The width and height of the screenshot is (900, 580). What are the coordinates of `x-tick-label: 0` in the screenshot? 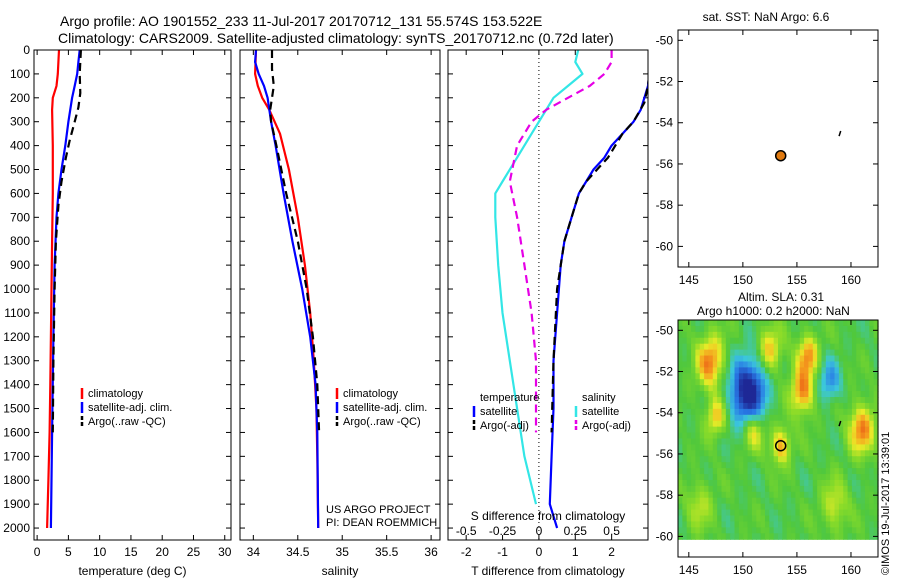 It's located at (37, 552).